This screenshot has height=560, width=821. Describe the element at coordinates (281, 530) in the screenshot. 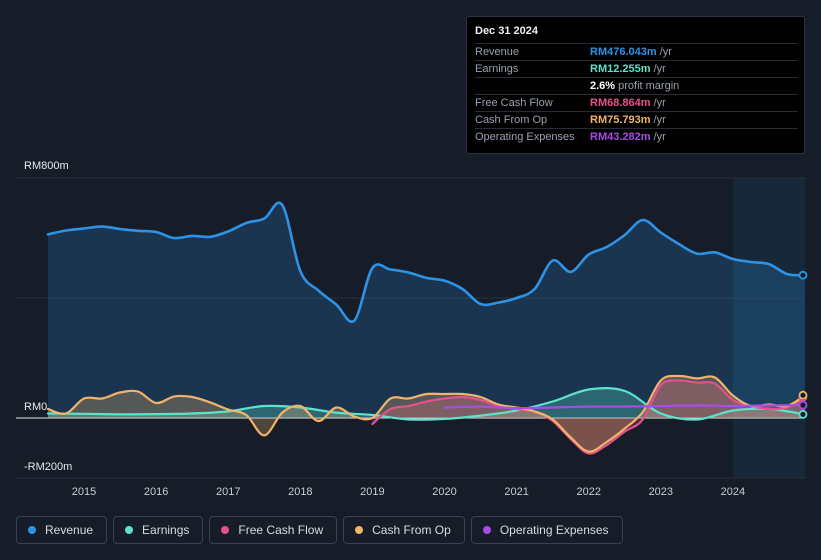

I see `legend-label: Free Cash Flow` at that location.